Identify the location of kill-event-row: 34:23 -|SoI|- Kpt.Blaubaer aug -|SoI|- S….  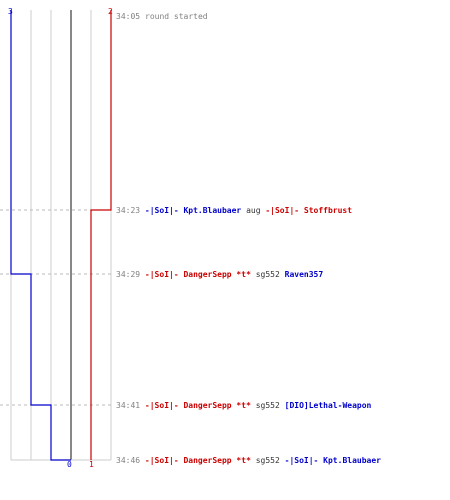
(234, 210).